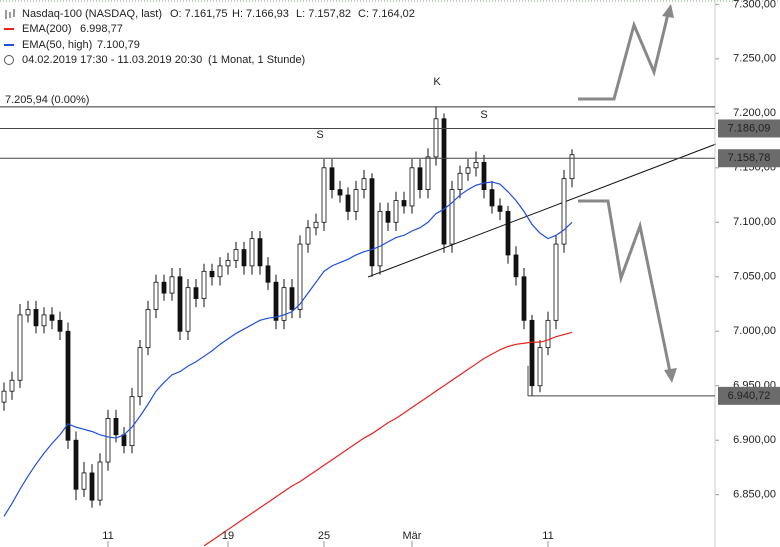 This screenshot has height=547, width=780. I want to click on price-tag-label: 7.186,09, so click(749, 128).